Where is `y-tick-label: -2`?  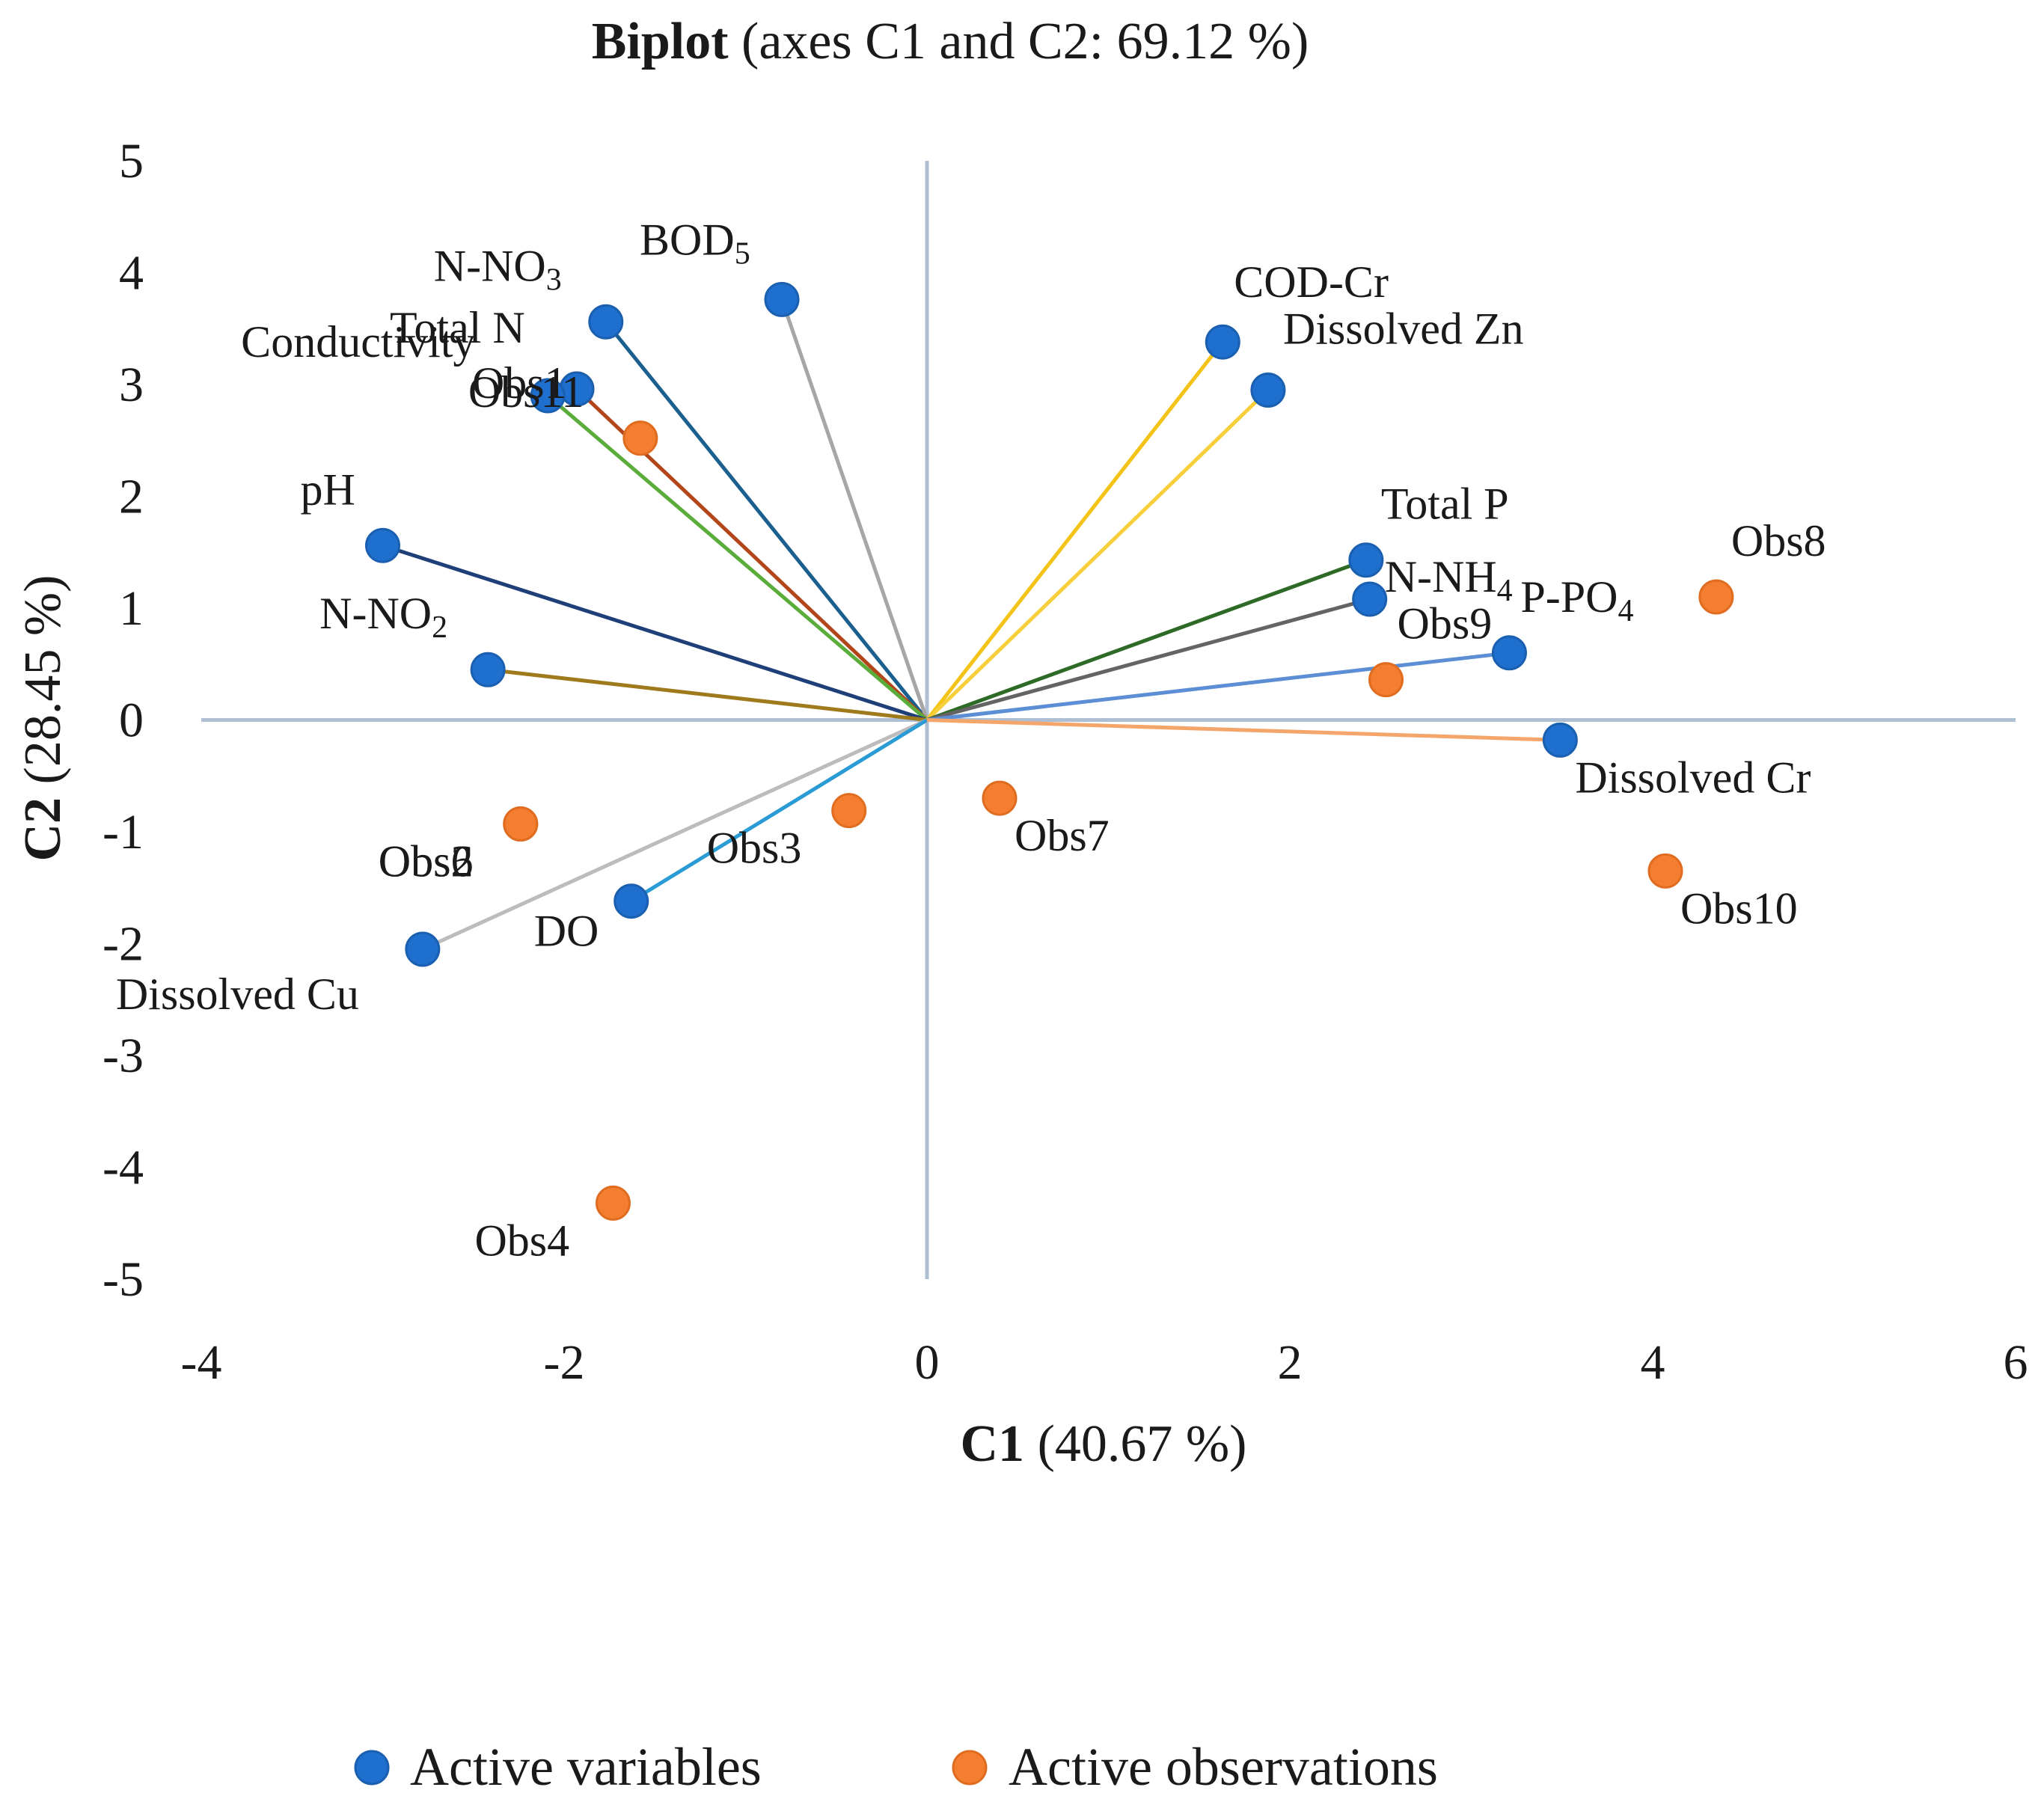 y-tick-label: -2 is located at coordinates (123, 944).